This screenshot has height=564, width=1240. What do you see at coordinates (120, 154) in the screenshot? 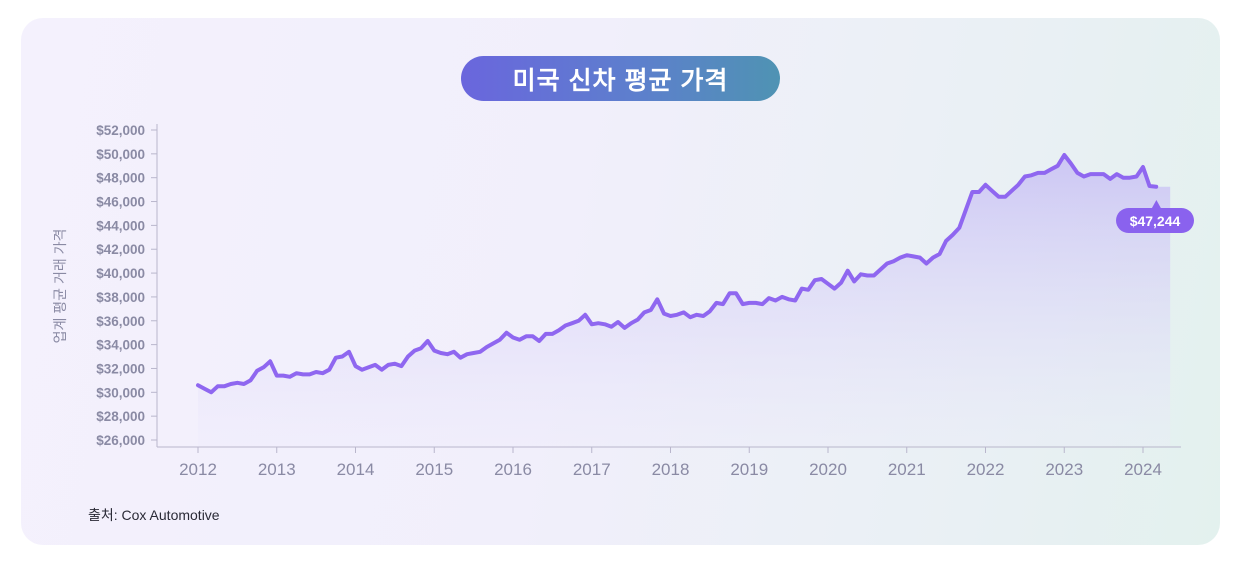
I see `y-tick-label: $50,000` at bounding box center [120, 154].